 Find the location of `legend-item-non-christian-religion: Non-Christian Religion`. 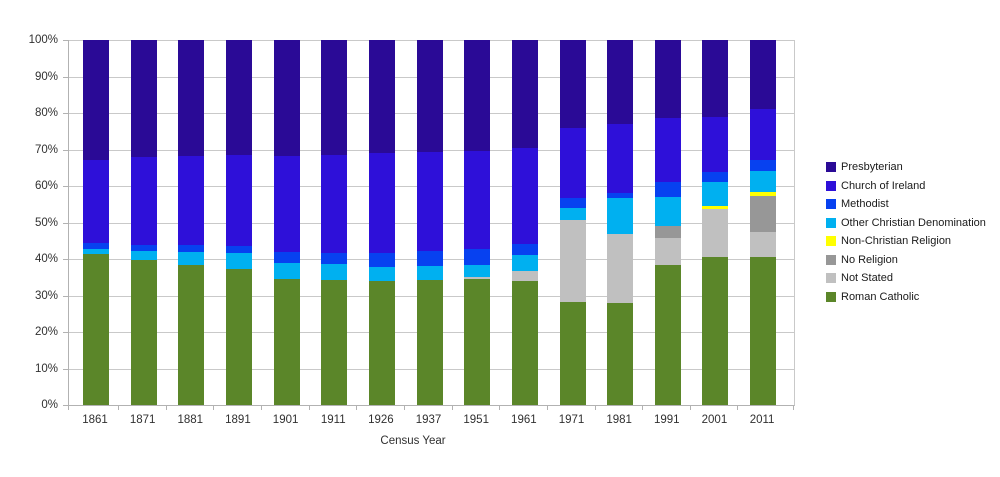

legend-item-non-christian-religion: Non-Christian Religion is located at coordinates (906, 241).